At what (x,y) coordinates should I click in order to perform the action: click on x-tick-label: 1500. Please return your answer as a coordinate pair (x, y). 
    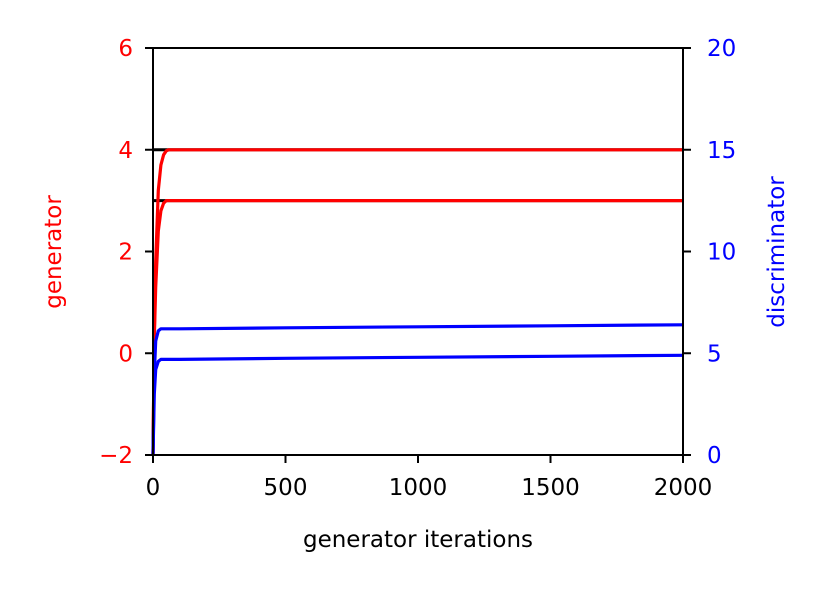
    Looking at the image, I should click on (550, 488).